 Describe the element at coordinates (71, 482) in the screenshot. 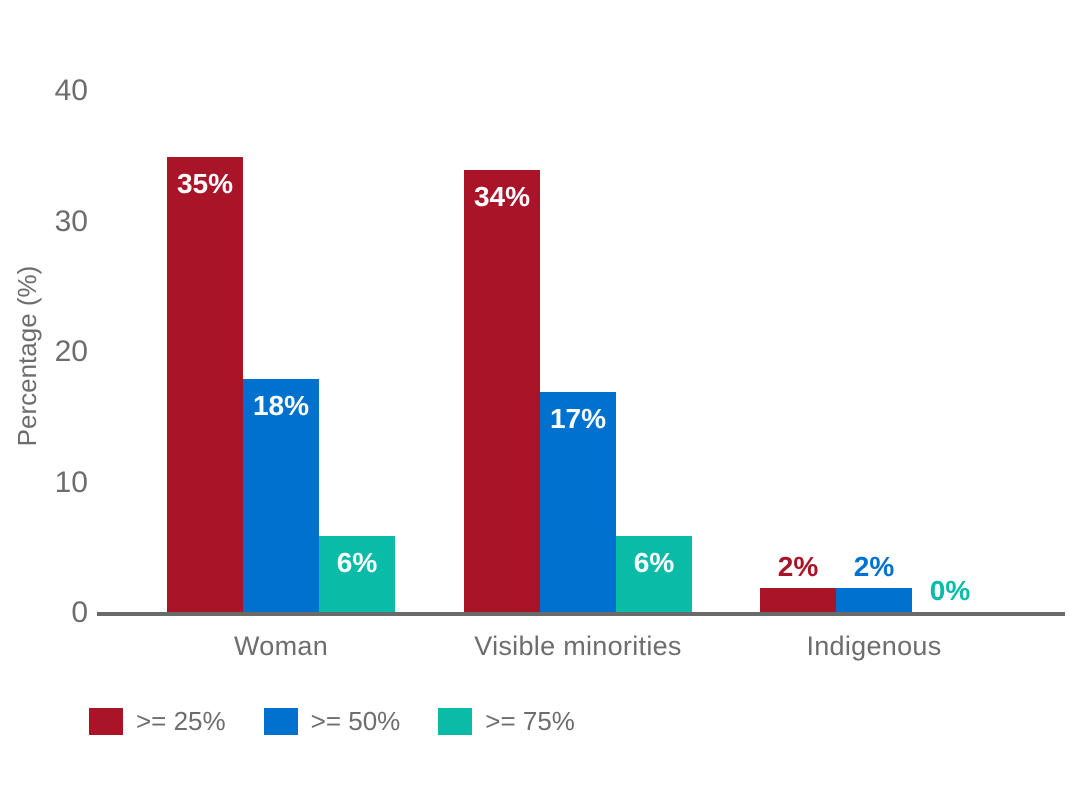

I see `y-axis-tick: 10` at that location.